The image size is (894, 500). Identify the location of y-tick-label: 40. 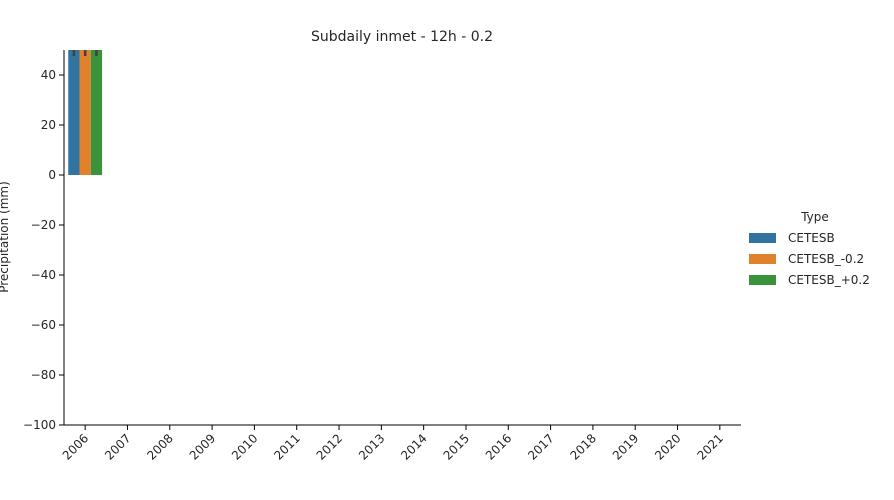
(48, 75).